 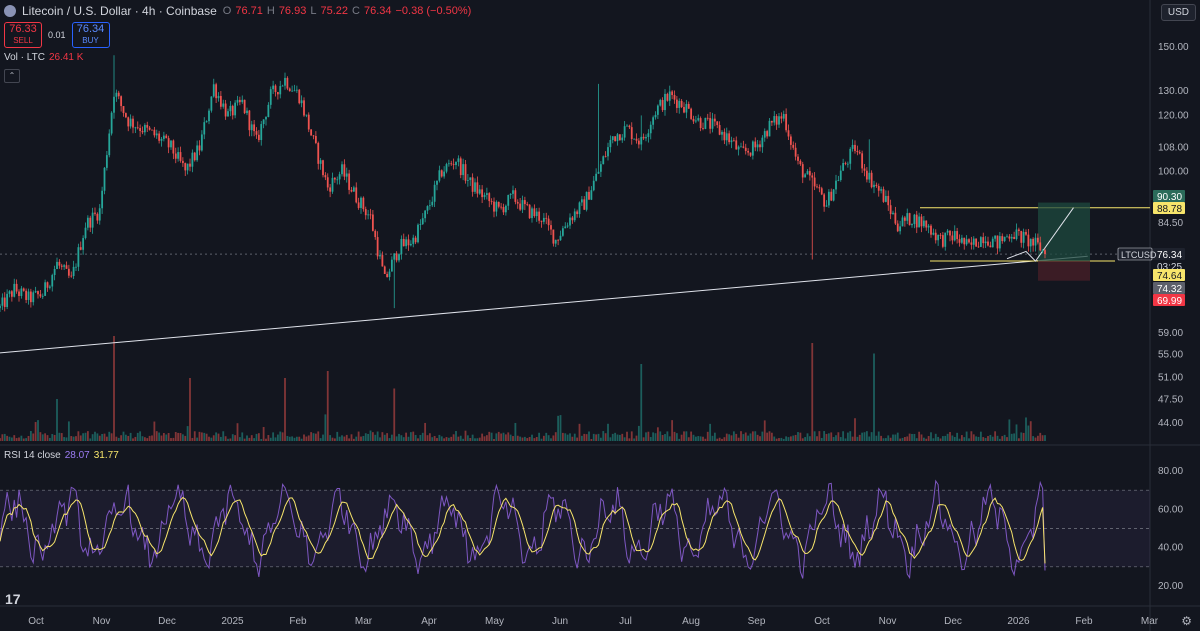 What do you see at coordinates (90, 35) in the screenshot?
I see `buy-button: 76.34 BUY` at bounding box center [90, 35].